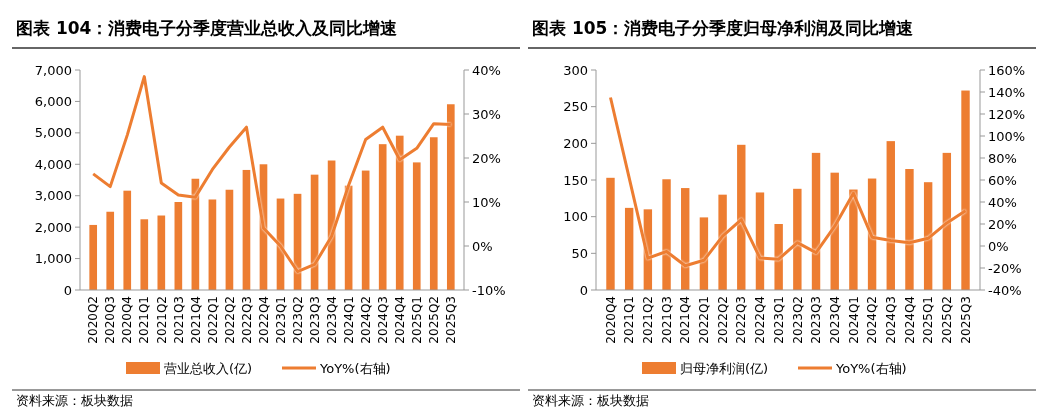  I want to click on y2-tick-label: 10%, so click(486, 202).